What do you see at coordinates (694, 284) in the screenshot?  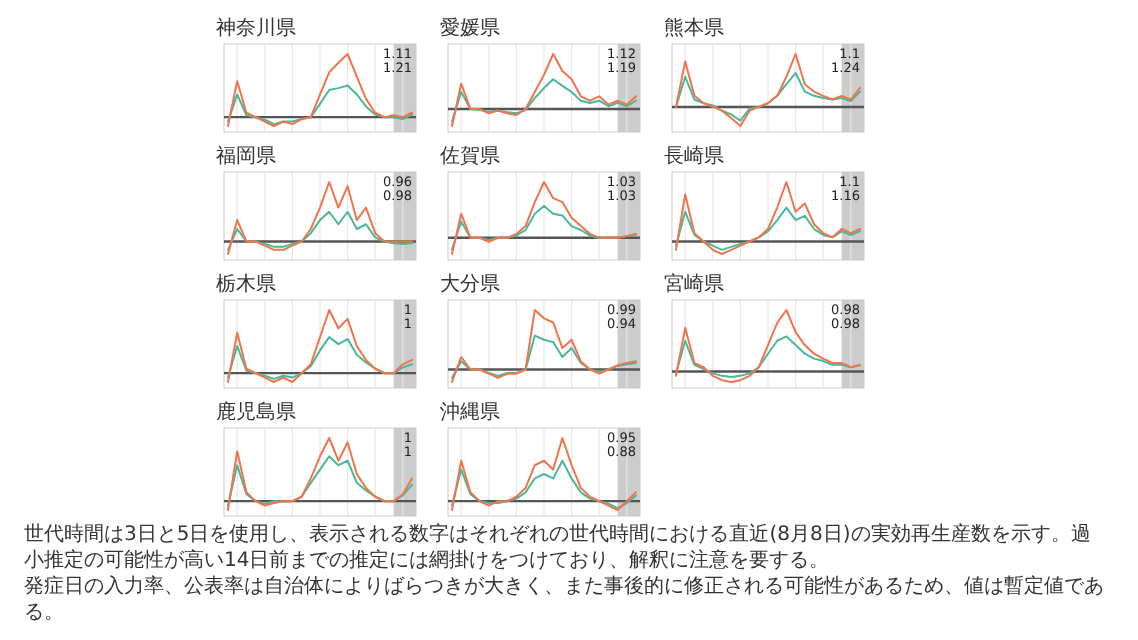 I see `chart-title: 宮崎県` at bounding box center [694, 284].